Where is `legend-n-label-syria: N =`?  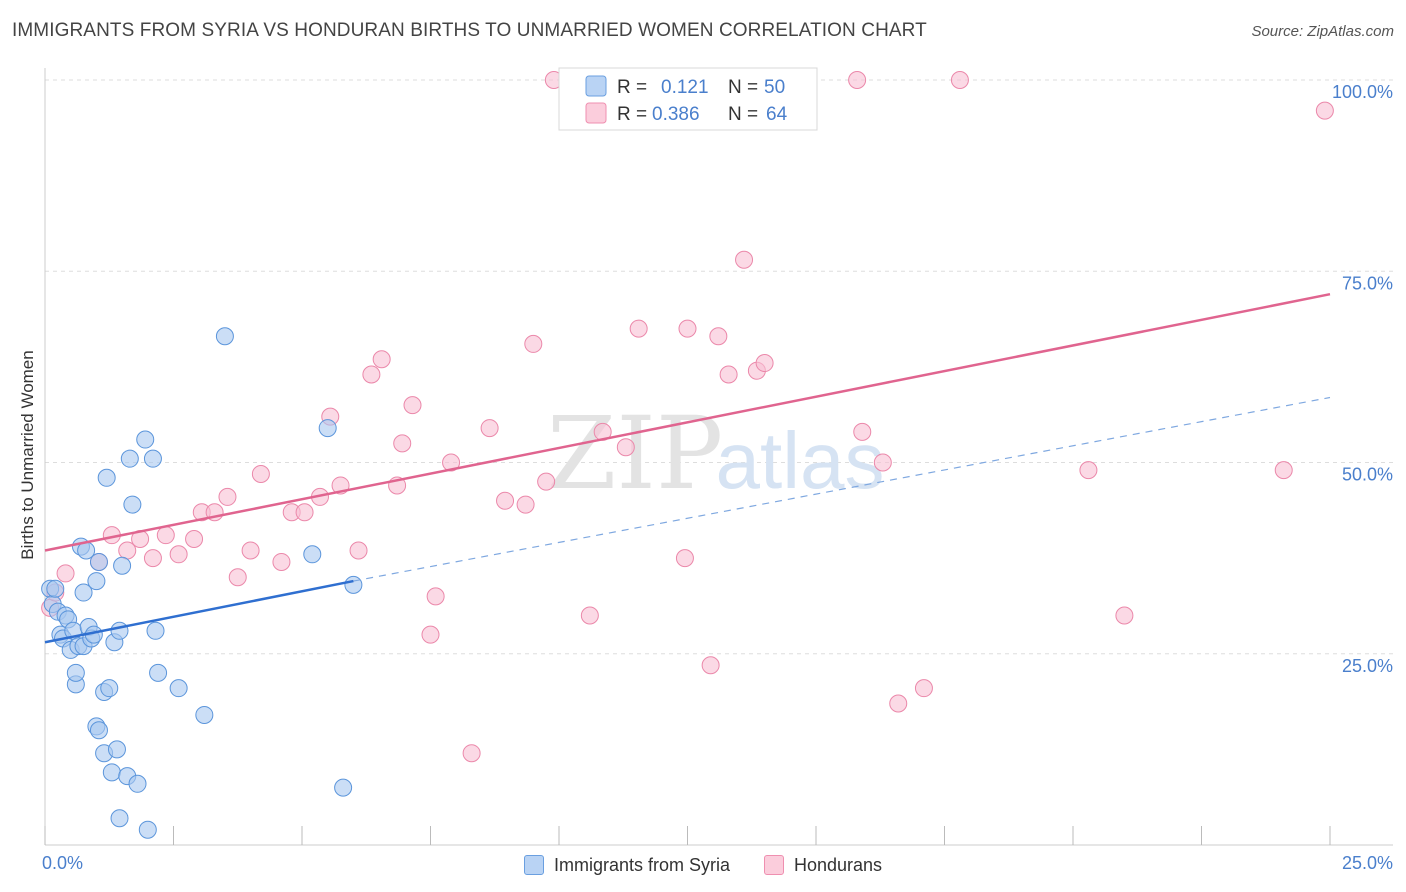
legend-n-label-syria: N = is located at coordinates (743, 87).